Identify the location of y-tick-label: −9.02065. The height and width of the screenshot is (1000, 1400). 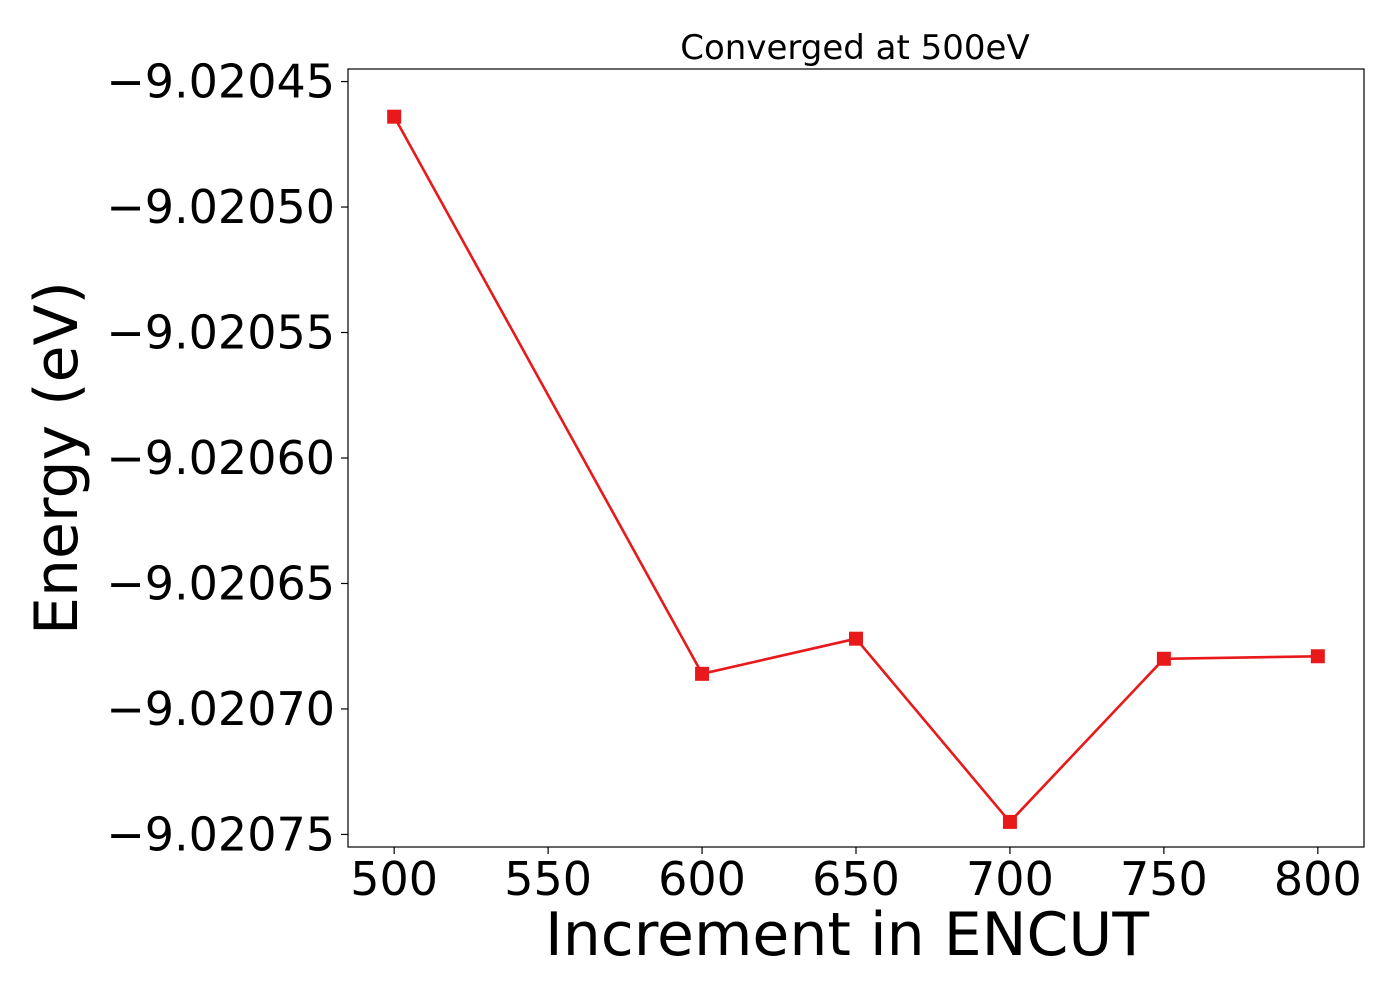
(220, 583).